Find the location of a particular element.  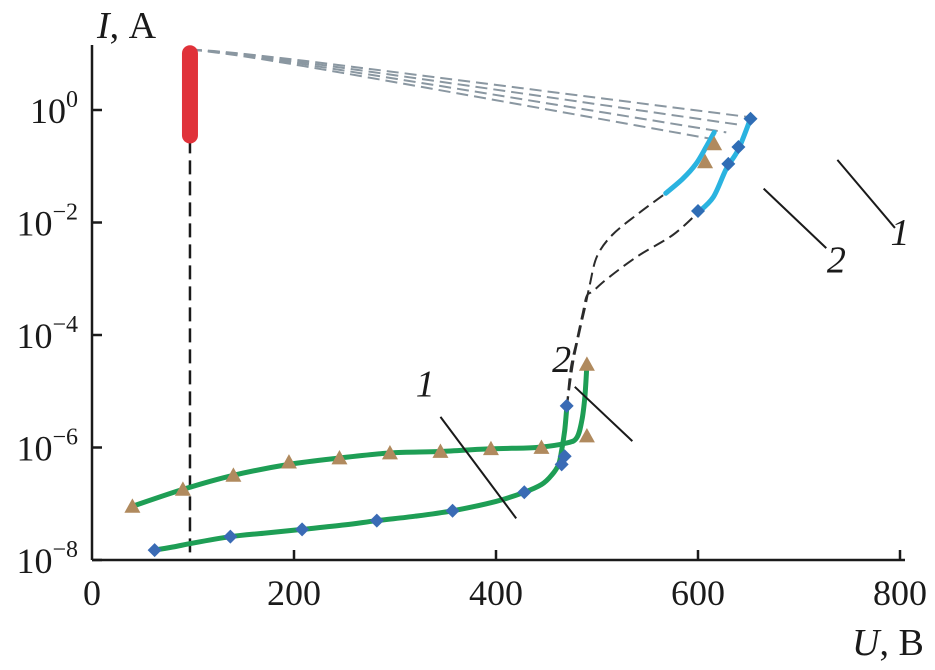

red-bar-marker-group is located at coordinates (189, 94).